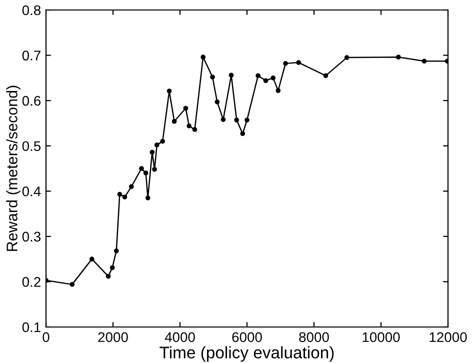 Image resolution: width=474 pixels, height=363 pixels. I want to click on x-tick-label: 6000, so click(247, 337).